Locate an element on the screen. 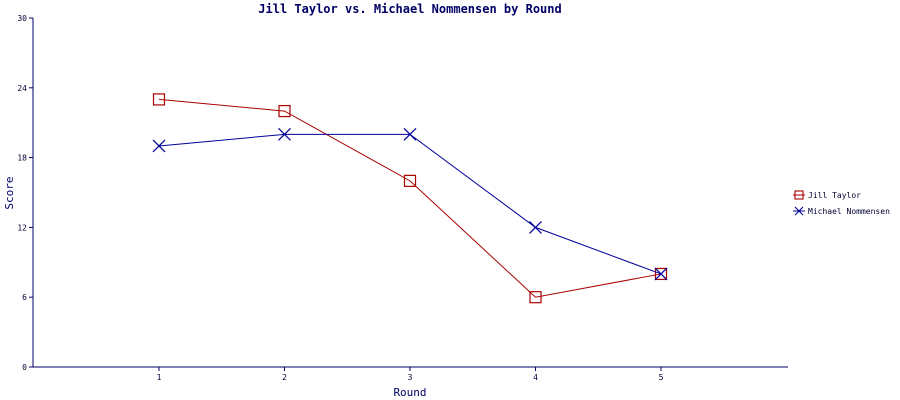  x-tick-label: 5 is located at coordinates (661, 377).